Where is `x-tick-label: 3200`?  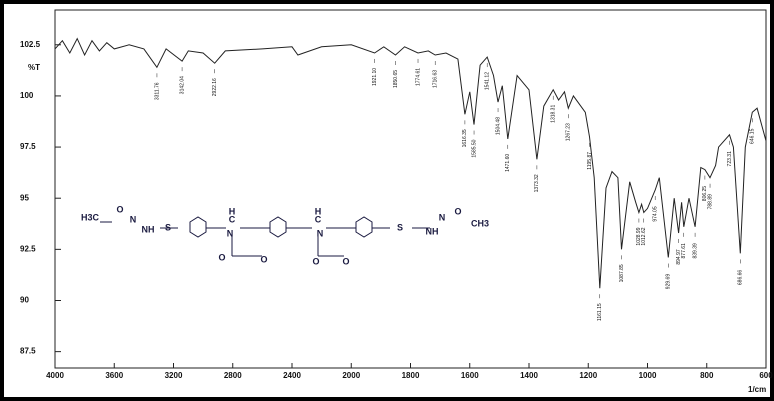 x-tick-label: 3200 is located at coordinates (174, 375).